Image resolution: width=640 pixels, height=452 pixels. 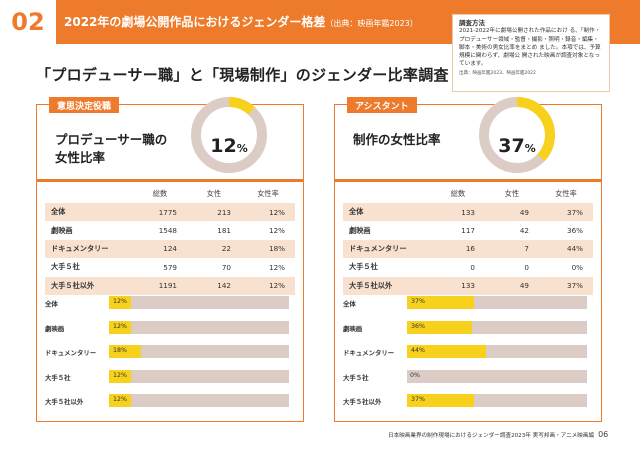 What do you see at coordinates (418, 326) in the screenshot?
I see `bar-value-label: 36%` at bounding box center [418, 326].